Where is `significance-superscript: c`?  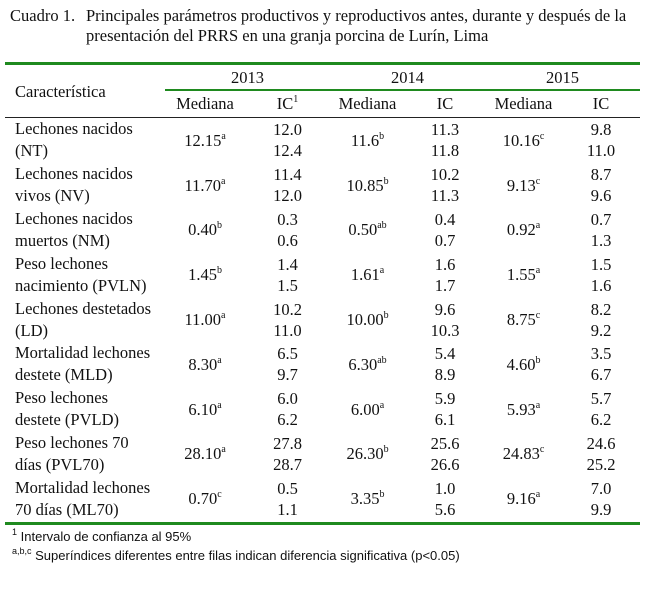
significance-superscript: c is located at coordinates (219, 495).